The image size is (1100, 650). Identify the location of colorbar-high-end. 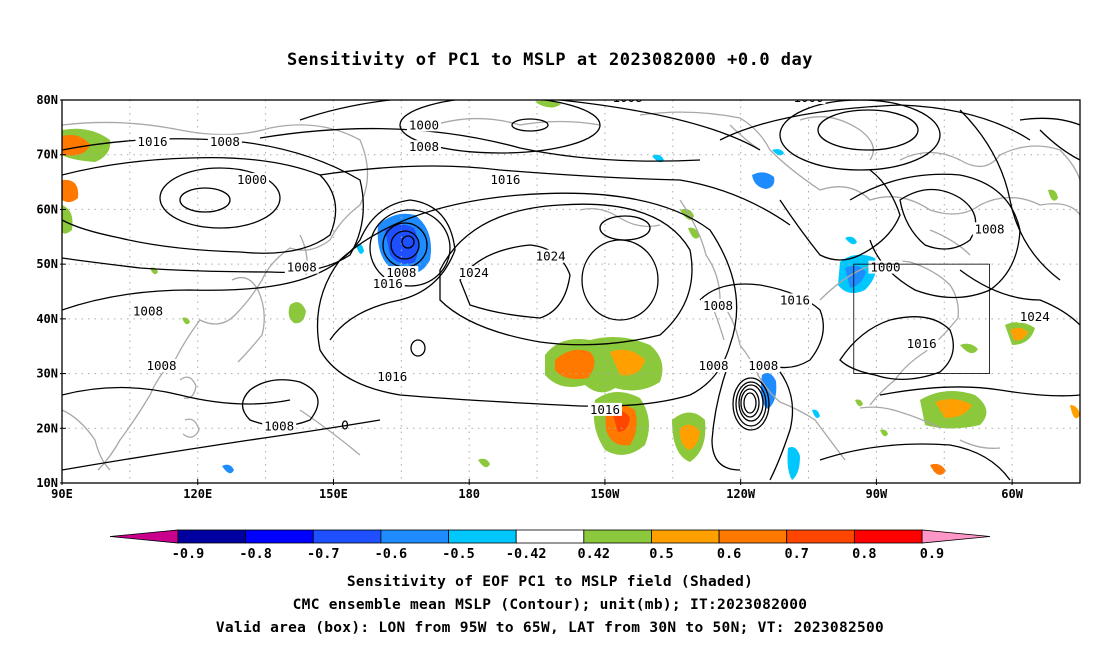
(956, 536).